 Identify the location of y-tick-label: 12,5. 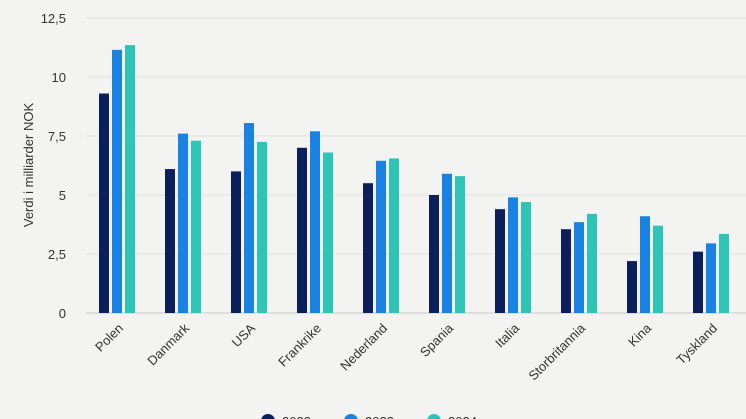
(53, 18).